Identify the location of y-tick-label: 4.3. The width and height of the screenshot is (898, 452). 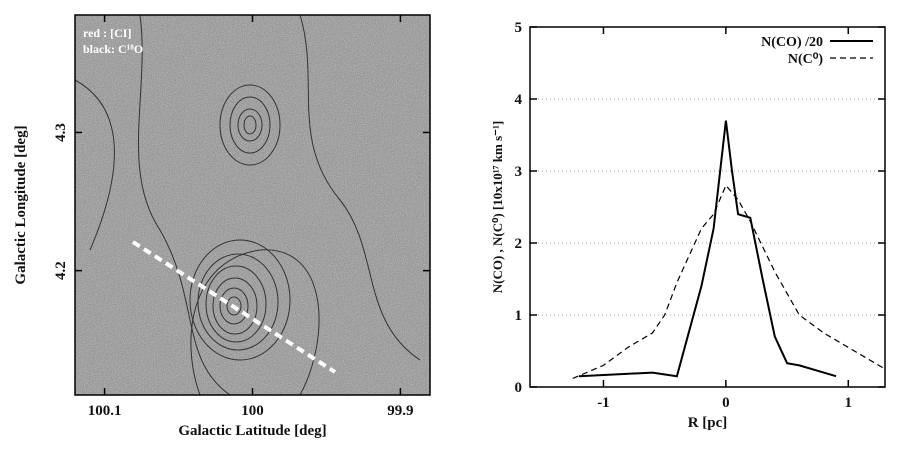
(61, 132).